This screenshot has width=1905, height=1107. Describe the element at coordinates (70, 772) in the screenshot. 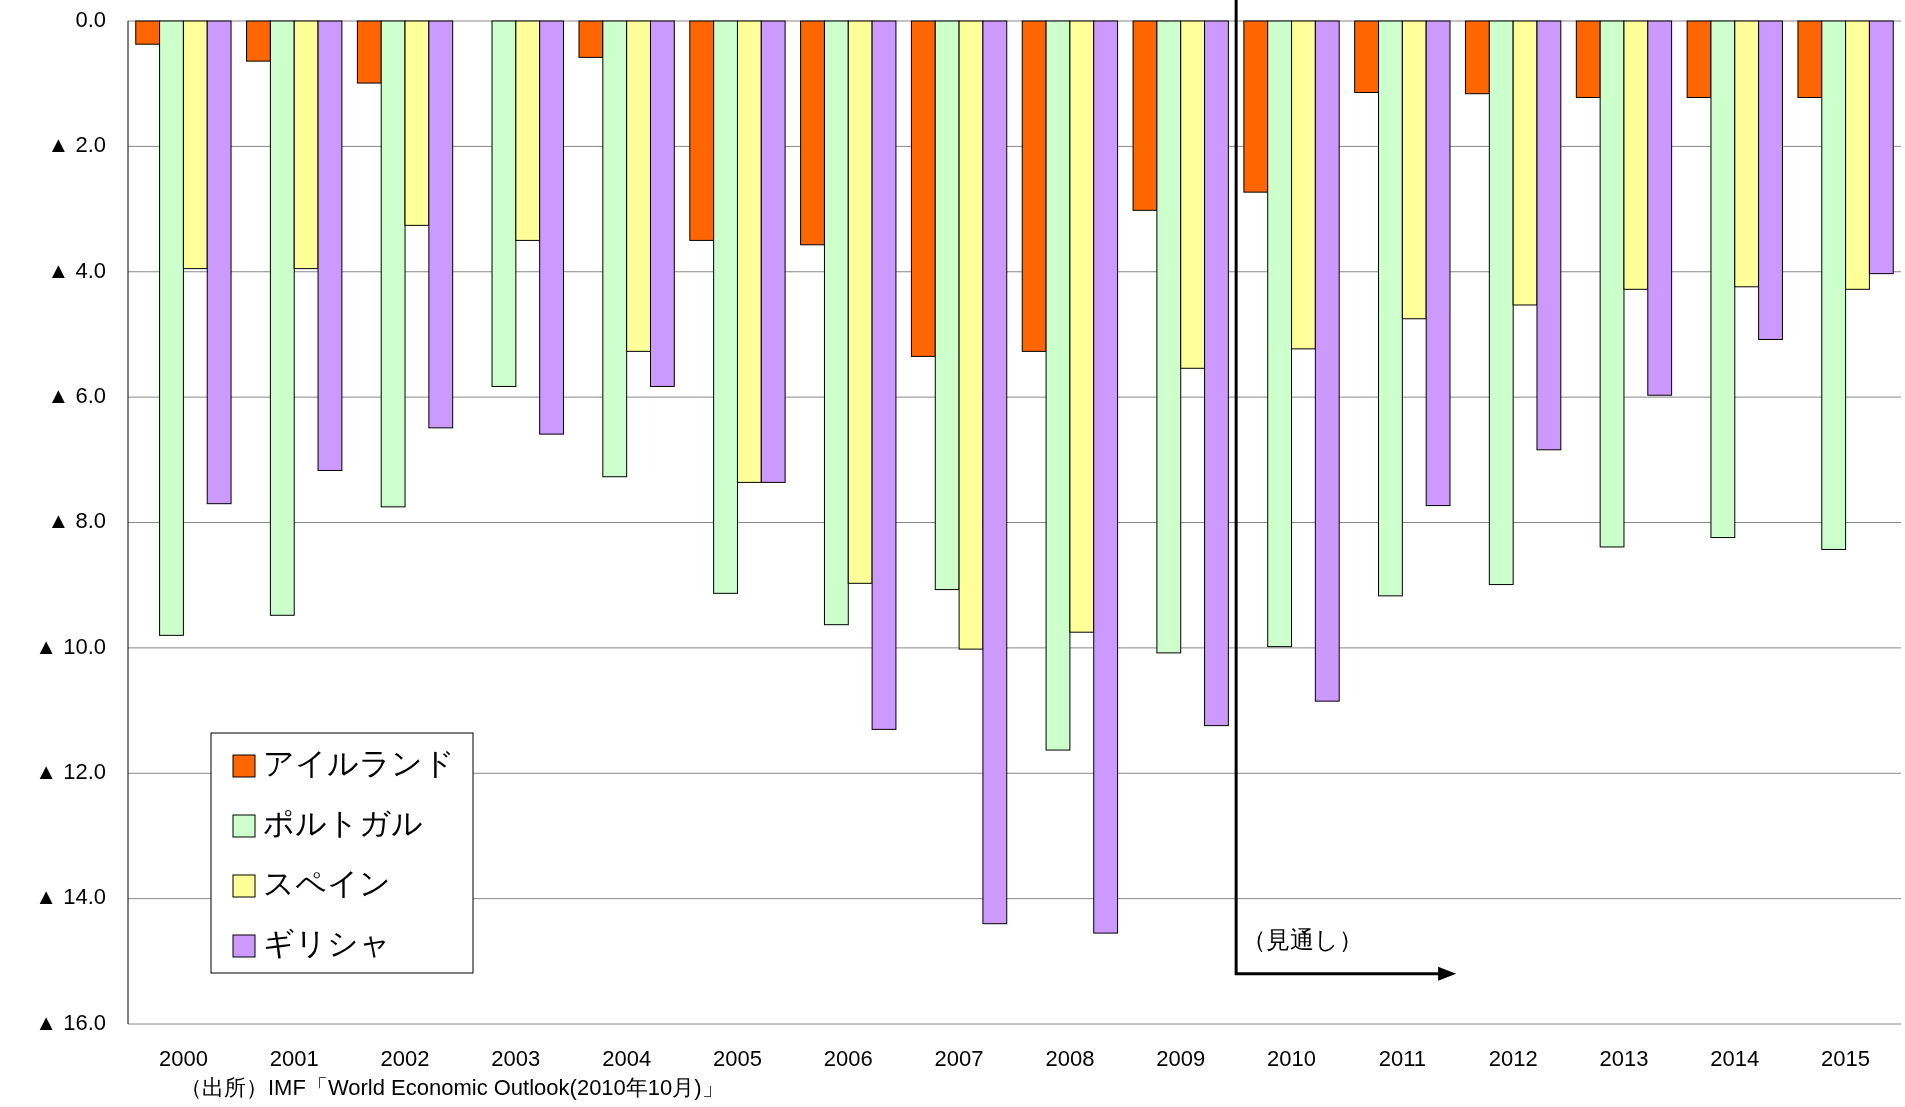

I see `y-tick-label: ▲ 12.0` at that location.